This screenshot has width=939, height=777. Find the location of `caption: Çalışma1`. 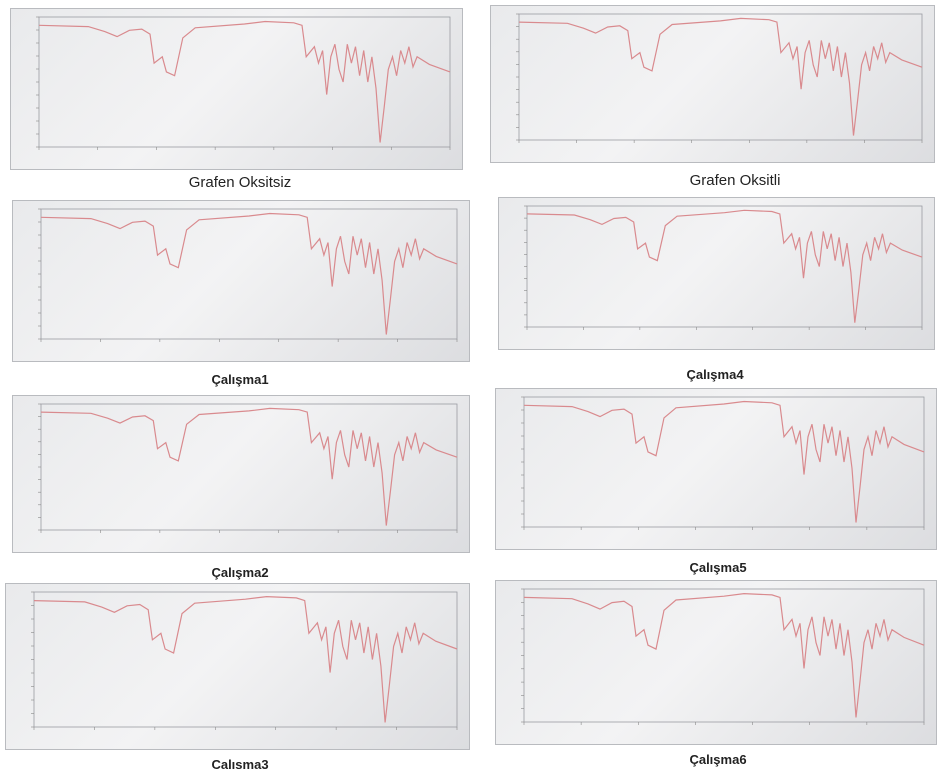

caption: Çalışma1 is located at coordinates (240, 379).